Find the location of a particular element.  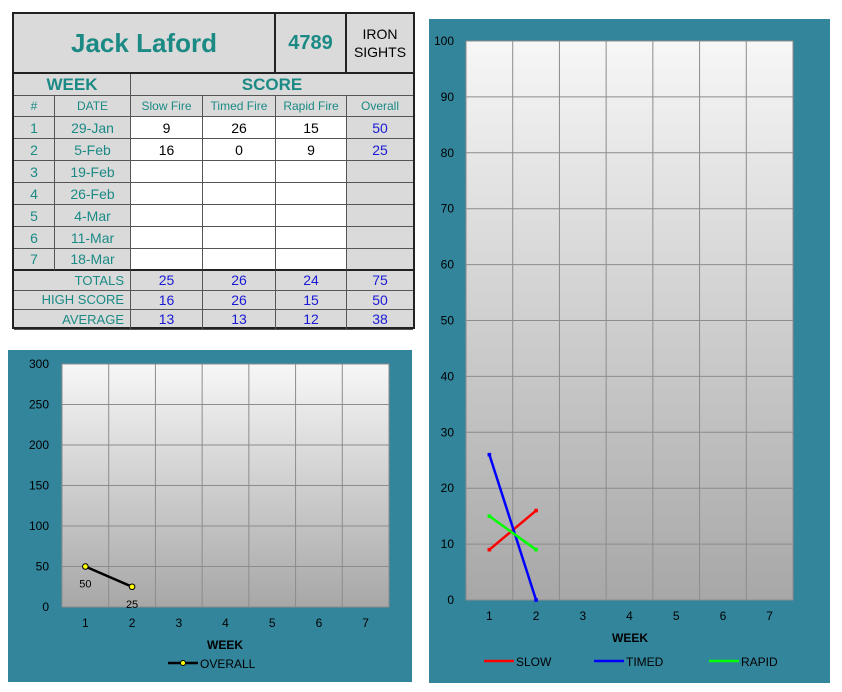

col-header-slow: Slow Fire is located at coordinates (167, 106).